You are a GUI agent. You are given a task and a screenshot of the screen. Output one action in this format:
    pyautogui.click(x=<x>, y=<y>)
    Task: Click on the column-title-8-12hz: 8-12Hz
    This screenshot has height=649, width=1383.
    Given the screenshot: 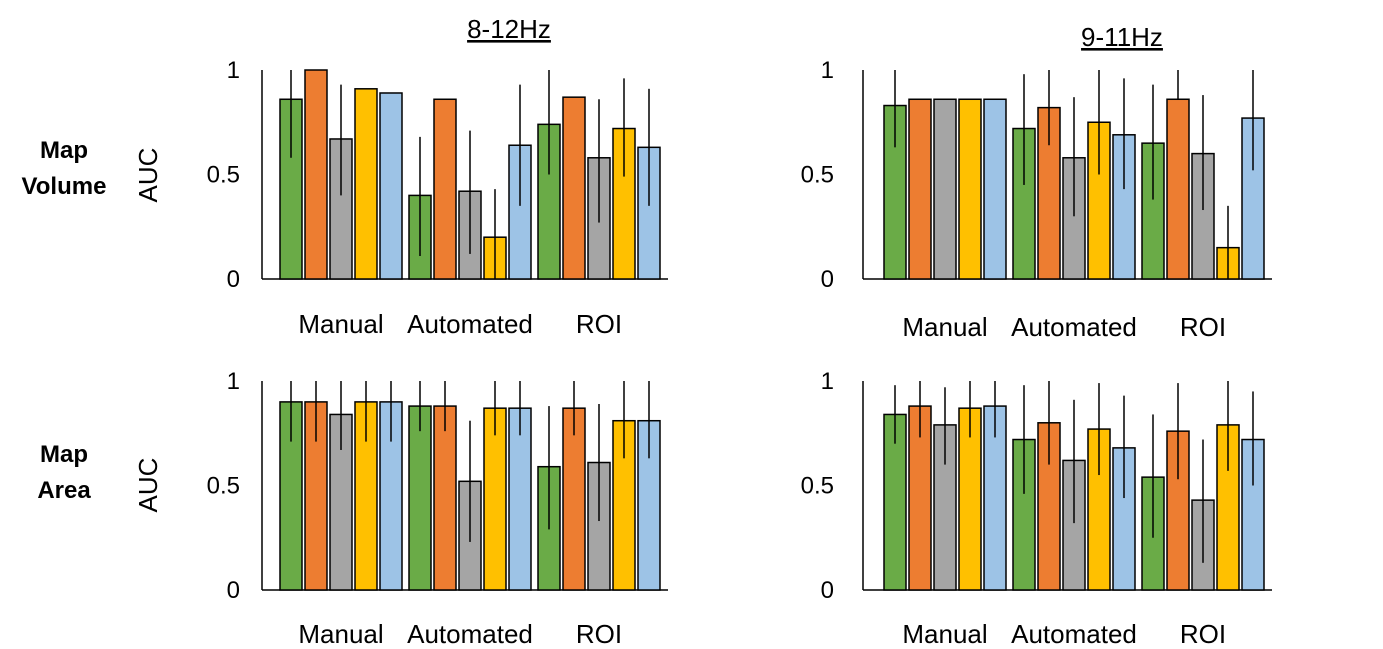 What is the action you would take?
    pyautogui.click(x=509, y=29)
    